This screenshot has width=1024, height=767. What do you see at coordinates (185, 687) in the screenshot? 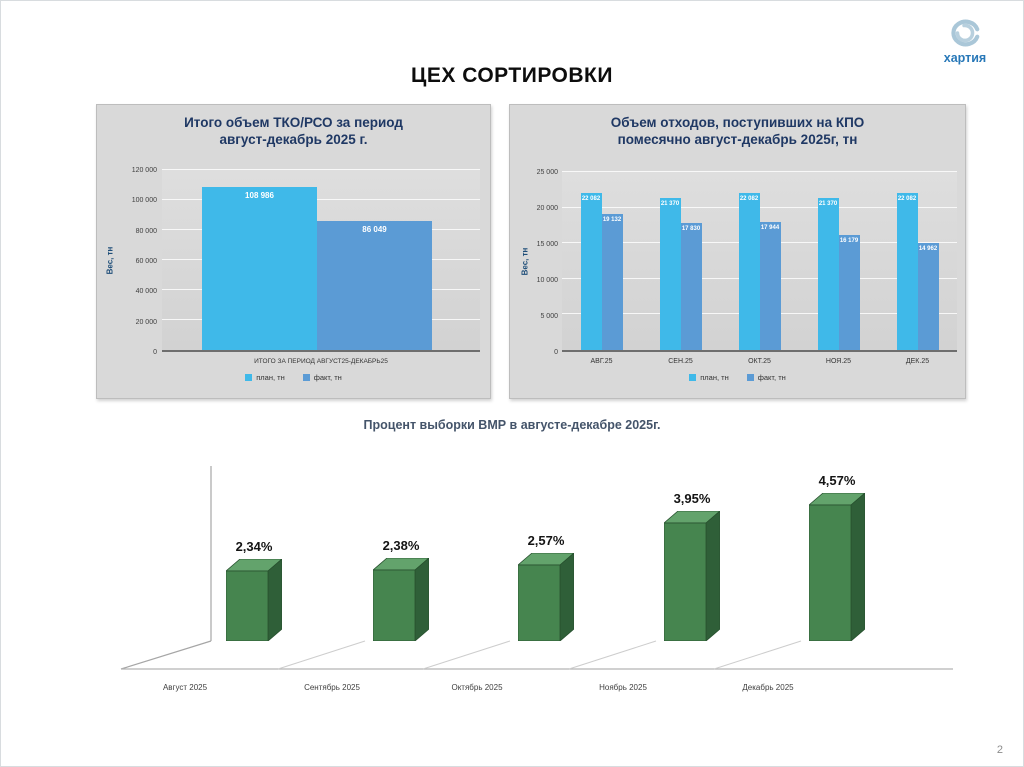
I see `vmr-category-label: Август 2025` at bounding box center [185, 687].